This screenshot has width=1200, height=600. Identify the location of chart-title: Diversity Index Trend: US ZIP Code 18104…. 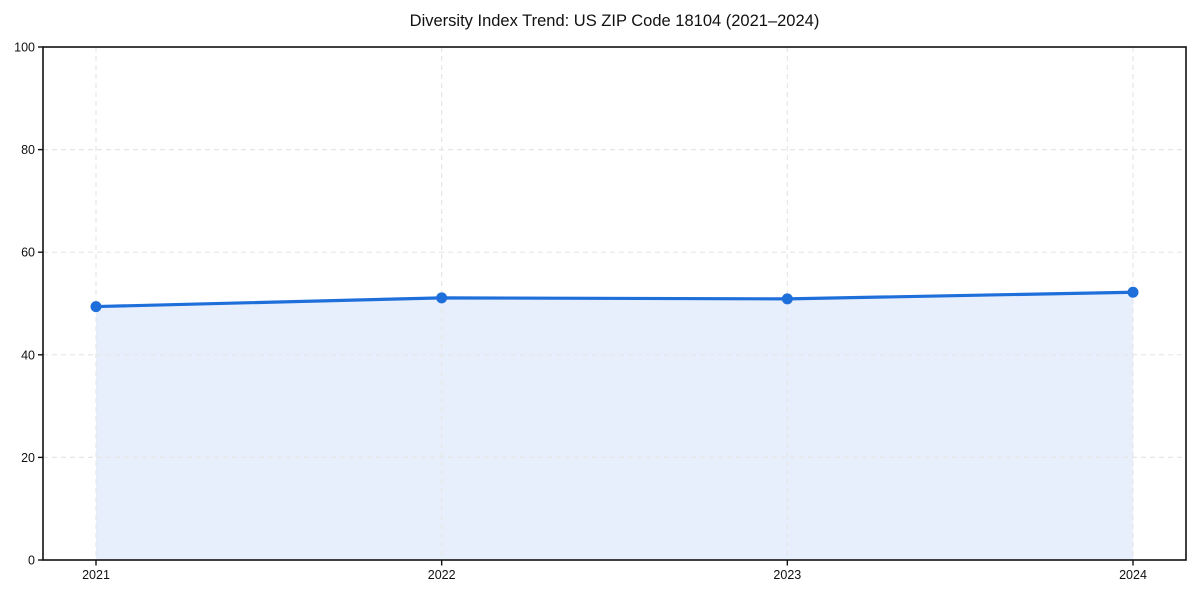
(614, 21).